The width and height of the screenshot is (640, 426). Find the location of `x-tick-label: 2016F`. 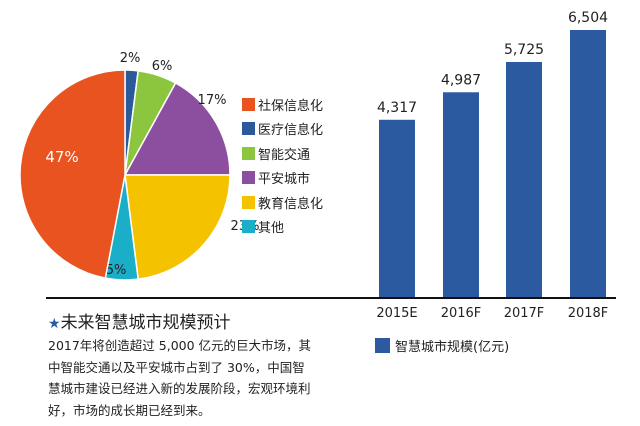

x-tick-label: 2016F is located at coordinates (461, 313).